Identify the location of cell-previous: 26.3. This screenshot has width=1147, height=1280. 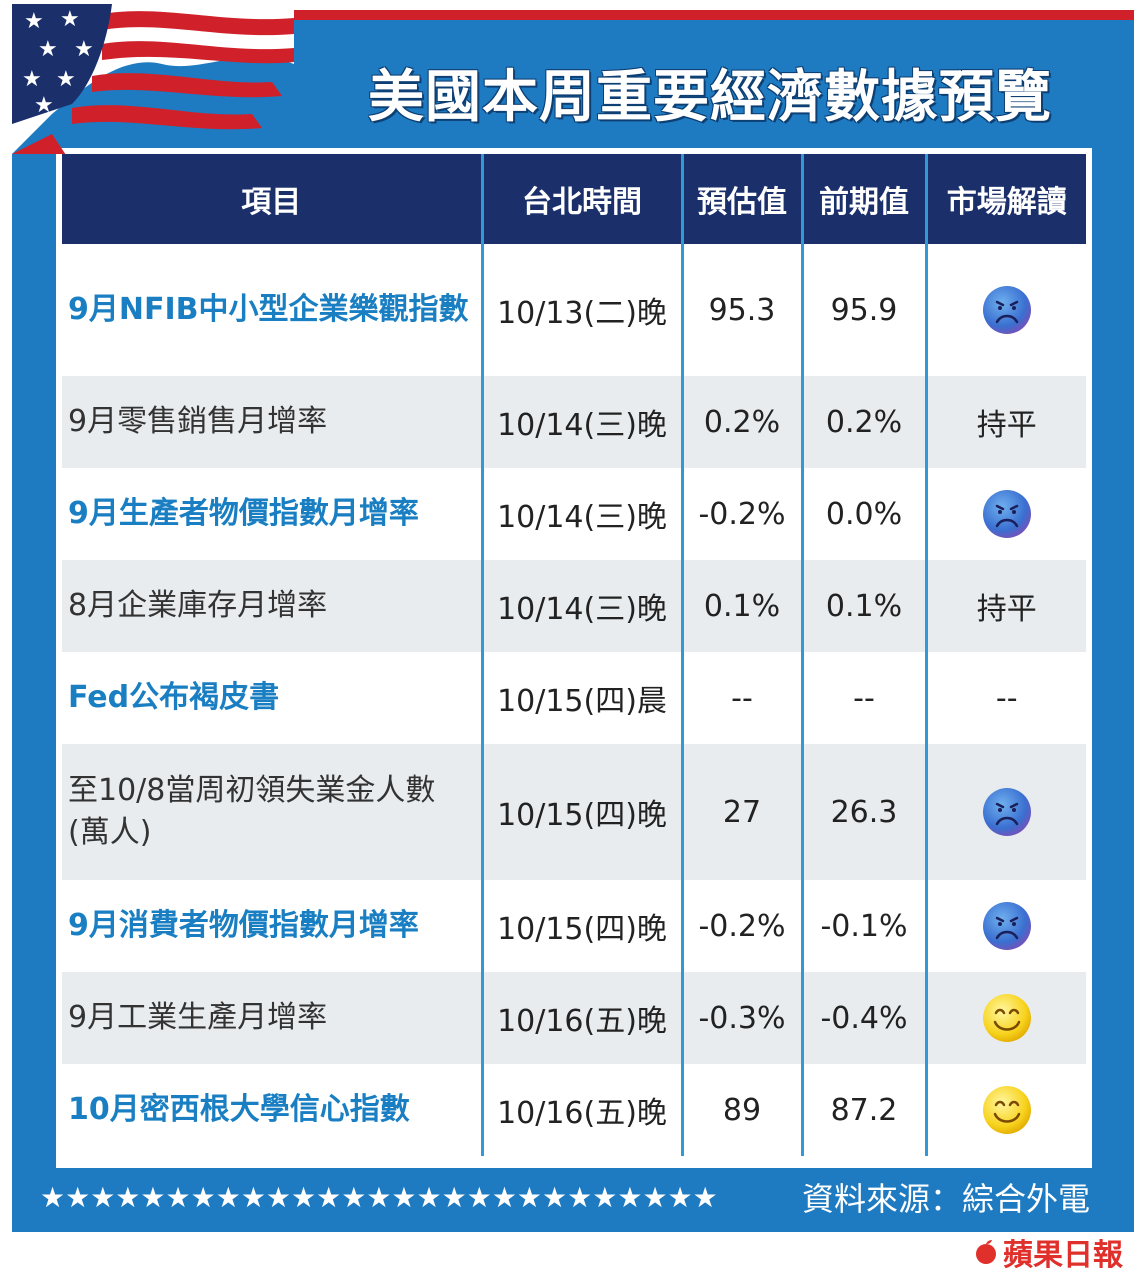
(865, 812).